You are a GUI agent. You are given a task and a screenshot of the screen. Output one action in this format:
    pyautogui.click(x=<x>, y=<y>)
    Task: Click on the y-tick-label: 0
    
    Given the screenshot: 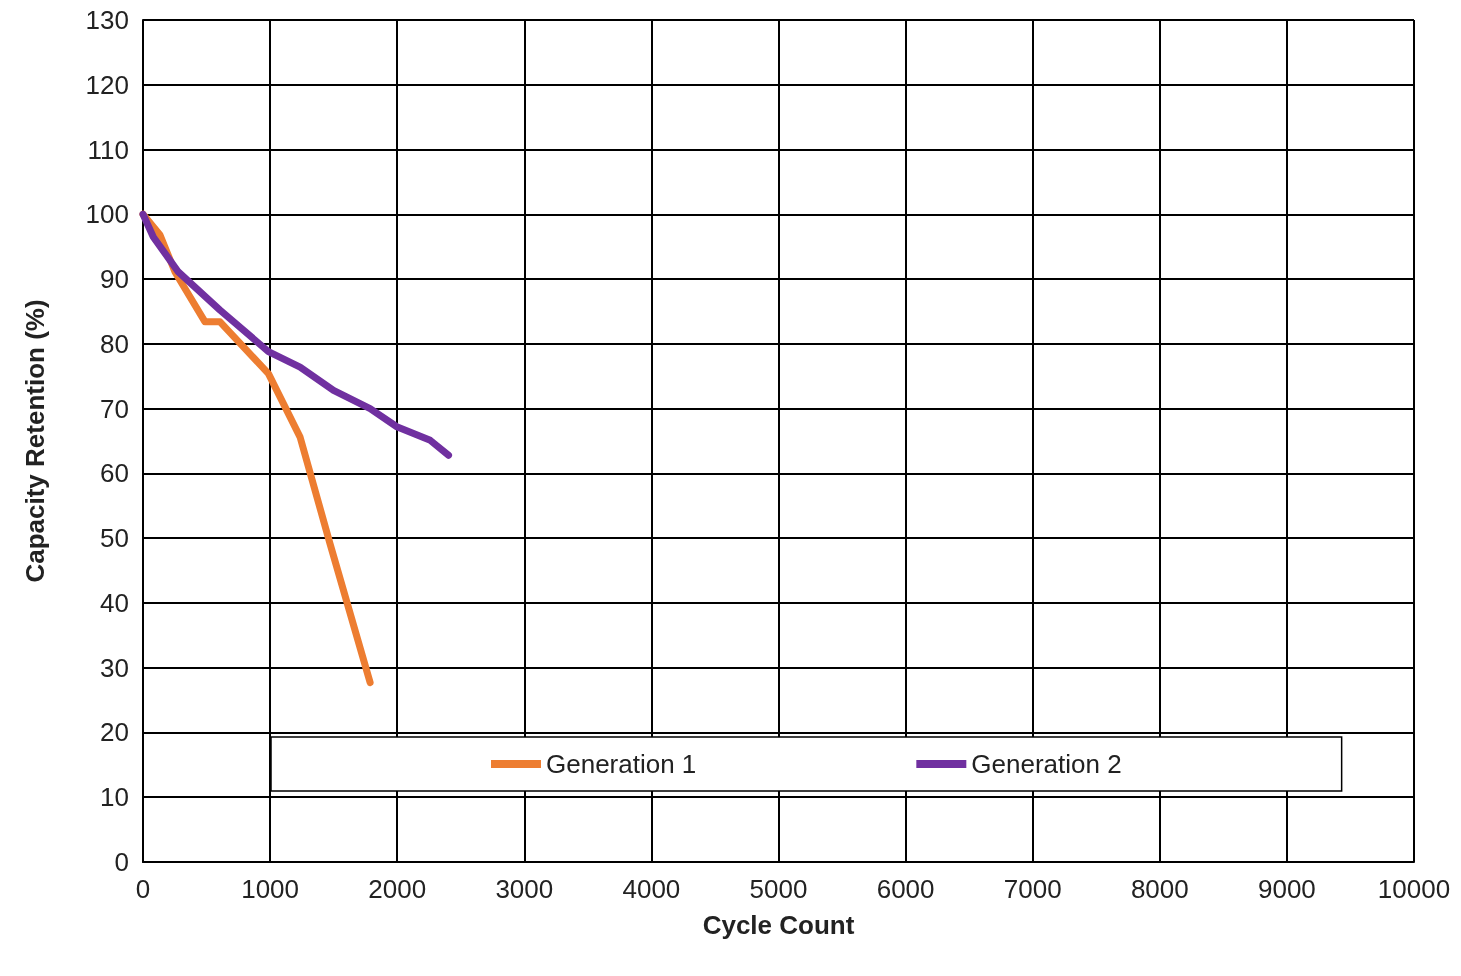 What is the action you would take?
    pyautogui.click(x=121, y=862)
    